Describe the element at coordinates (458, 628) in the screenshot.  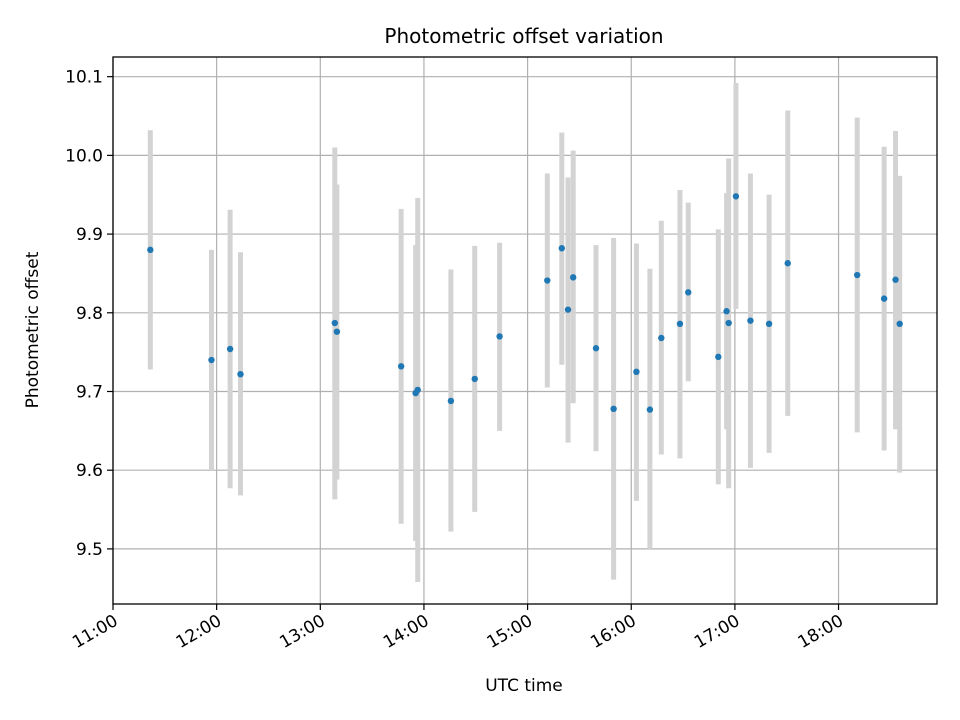
I see `x-axis: 11:00 12:00 13:00 14:00 15:00 16:00 17:00 18:00` at that location.